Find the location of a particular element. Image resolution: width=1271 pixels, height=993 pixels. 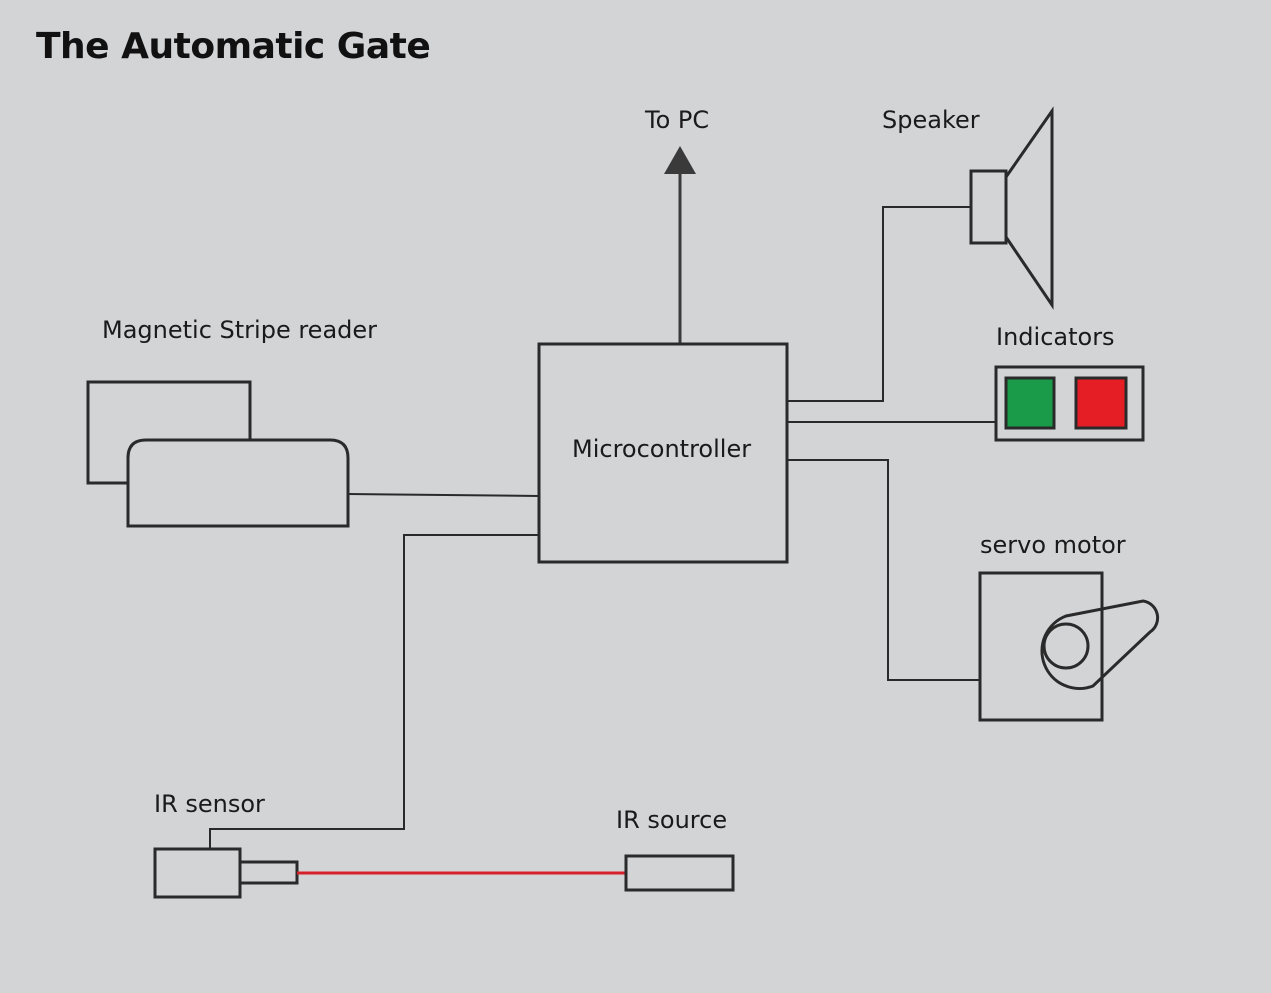

microcontroller-box is located at coordinates (663, 453).